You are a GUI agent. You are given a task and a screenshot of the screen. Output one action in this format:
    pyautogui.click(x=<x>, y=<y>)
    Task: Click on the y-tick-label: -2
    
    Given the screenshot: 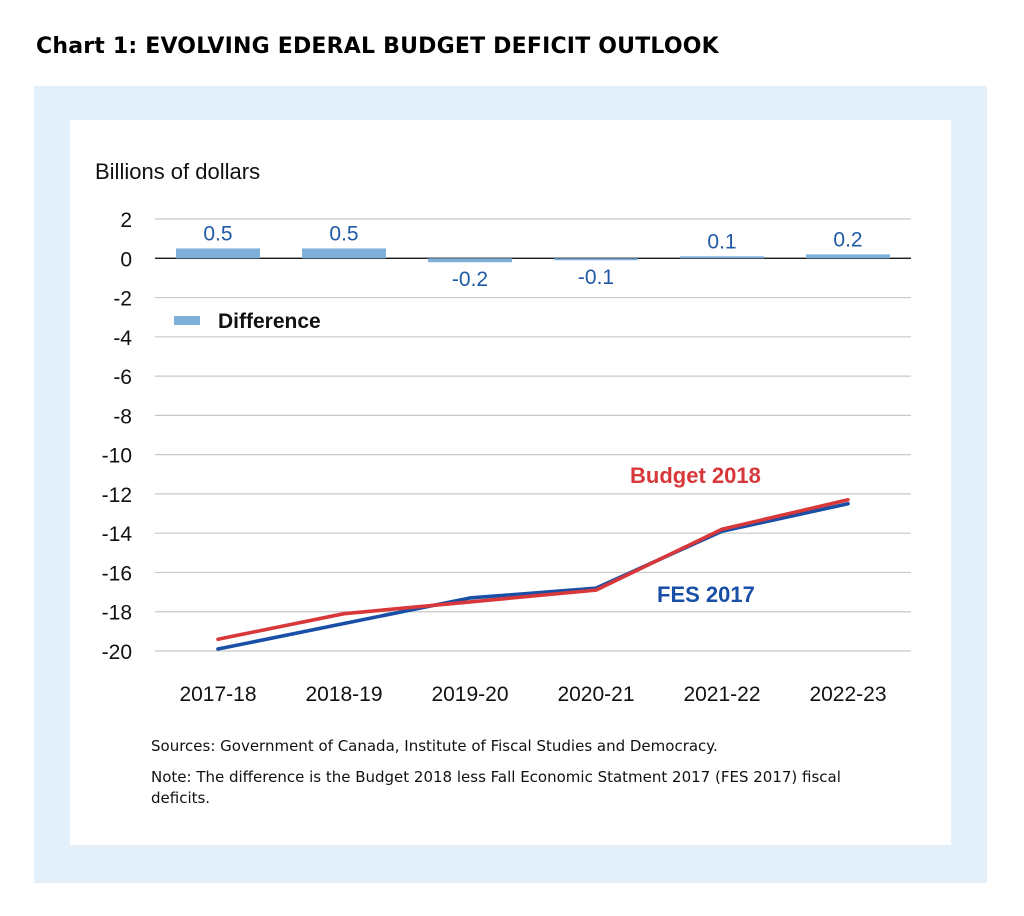 What is the action you would take?
    pyautogui.click(x=122, y=299)
    